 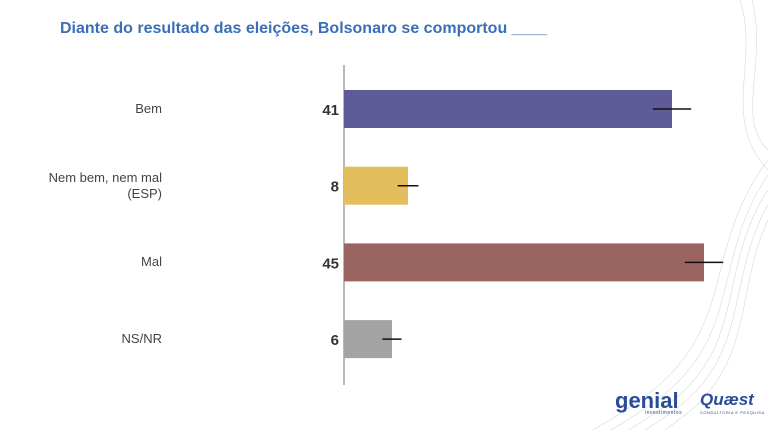 What do you see at coordinates (732, 412) in the screenshot?
I see `logo-quaest-sub: CONSULTORIA E PESQUISA` at bounding box center [732, 412].